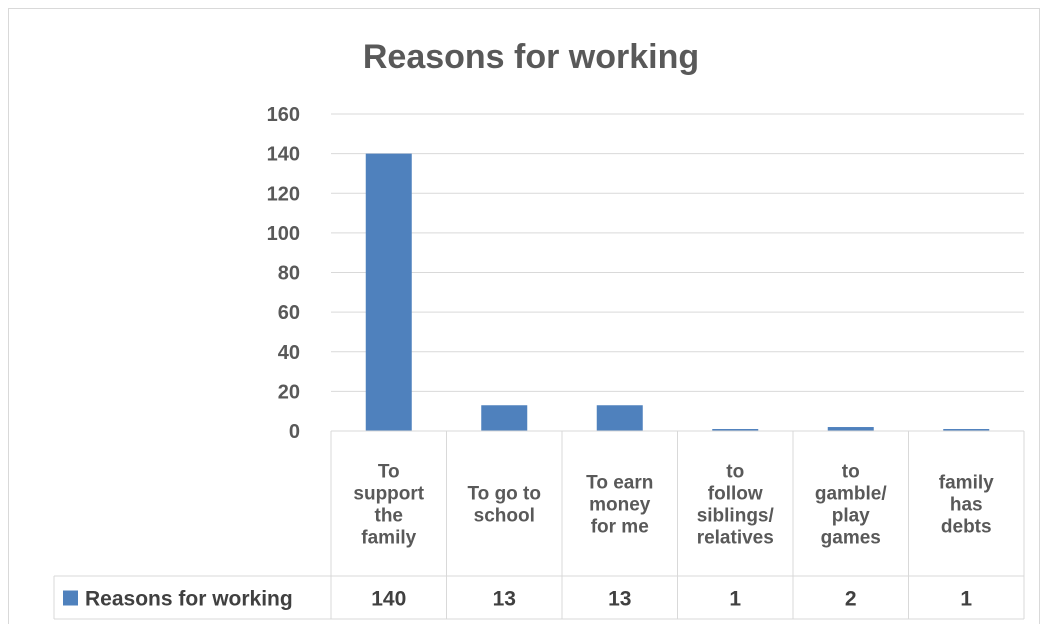  Describe the element at coordinates (736, 505) in the screenshot. I see `category-label: to follow siblings/relatives` at that location.